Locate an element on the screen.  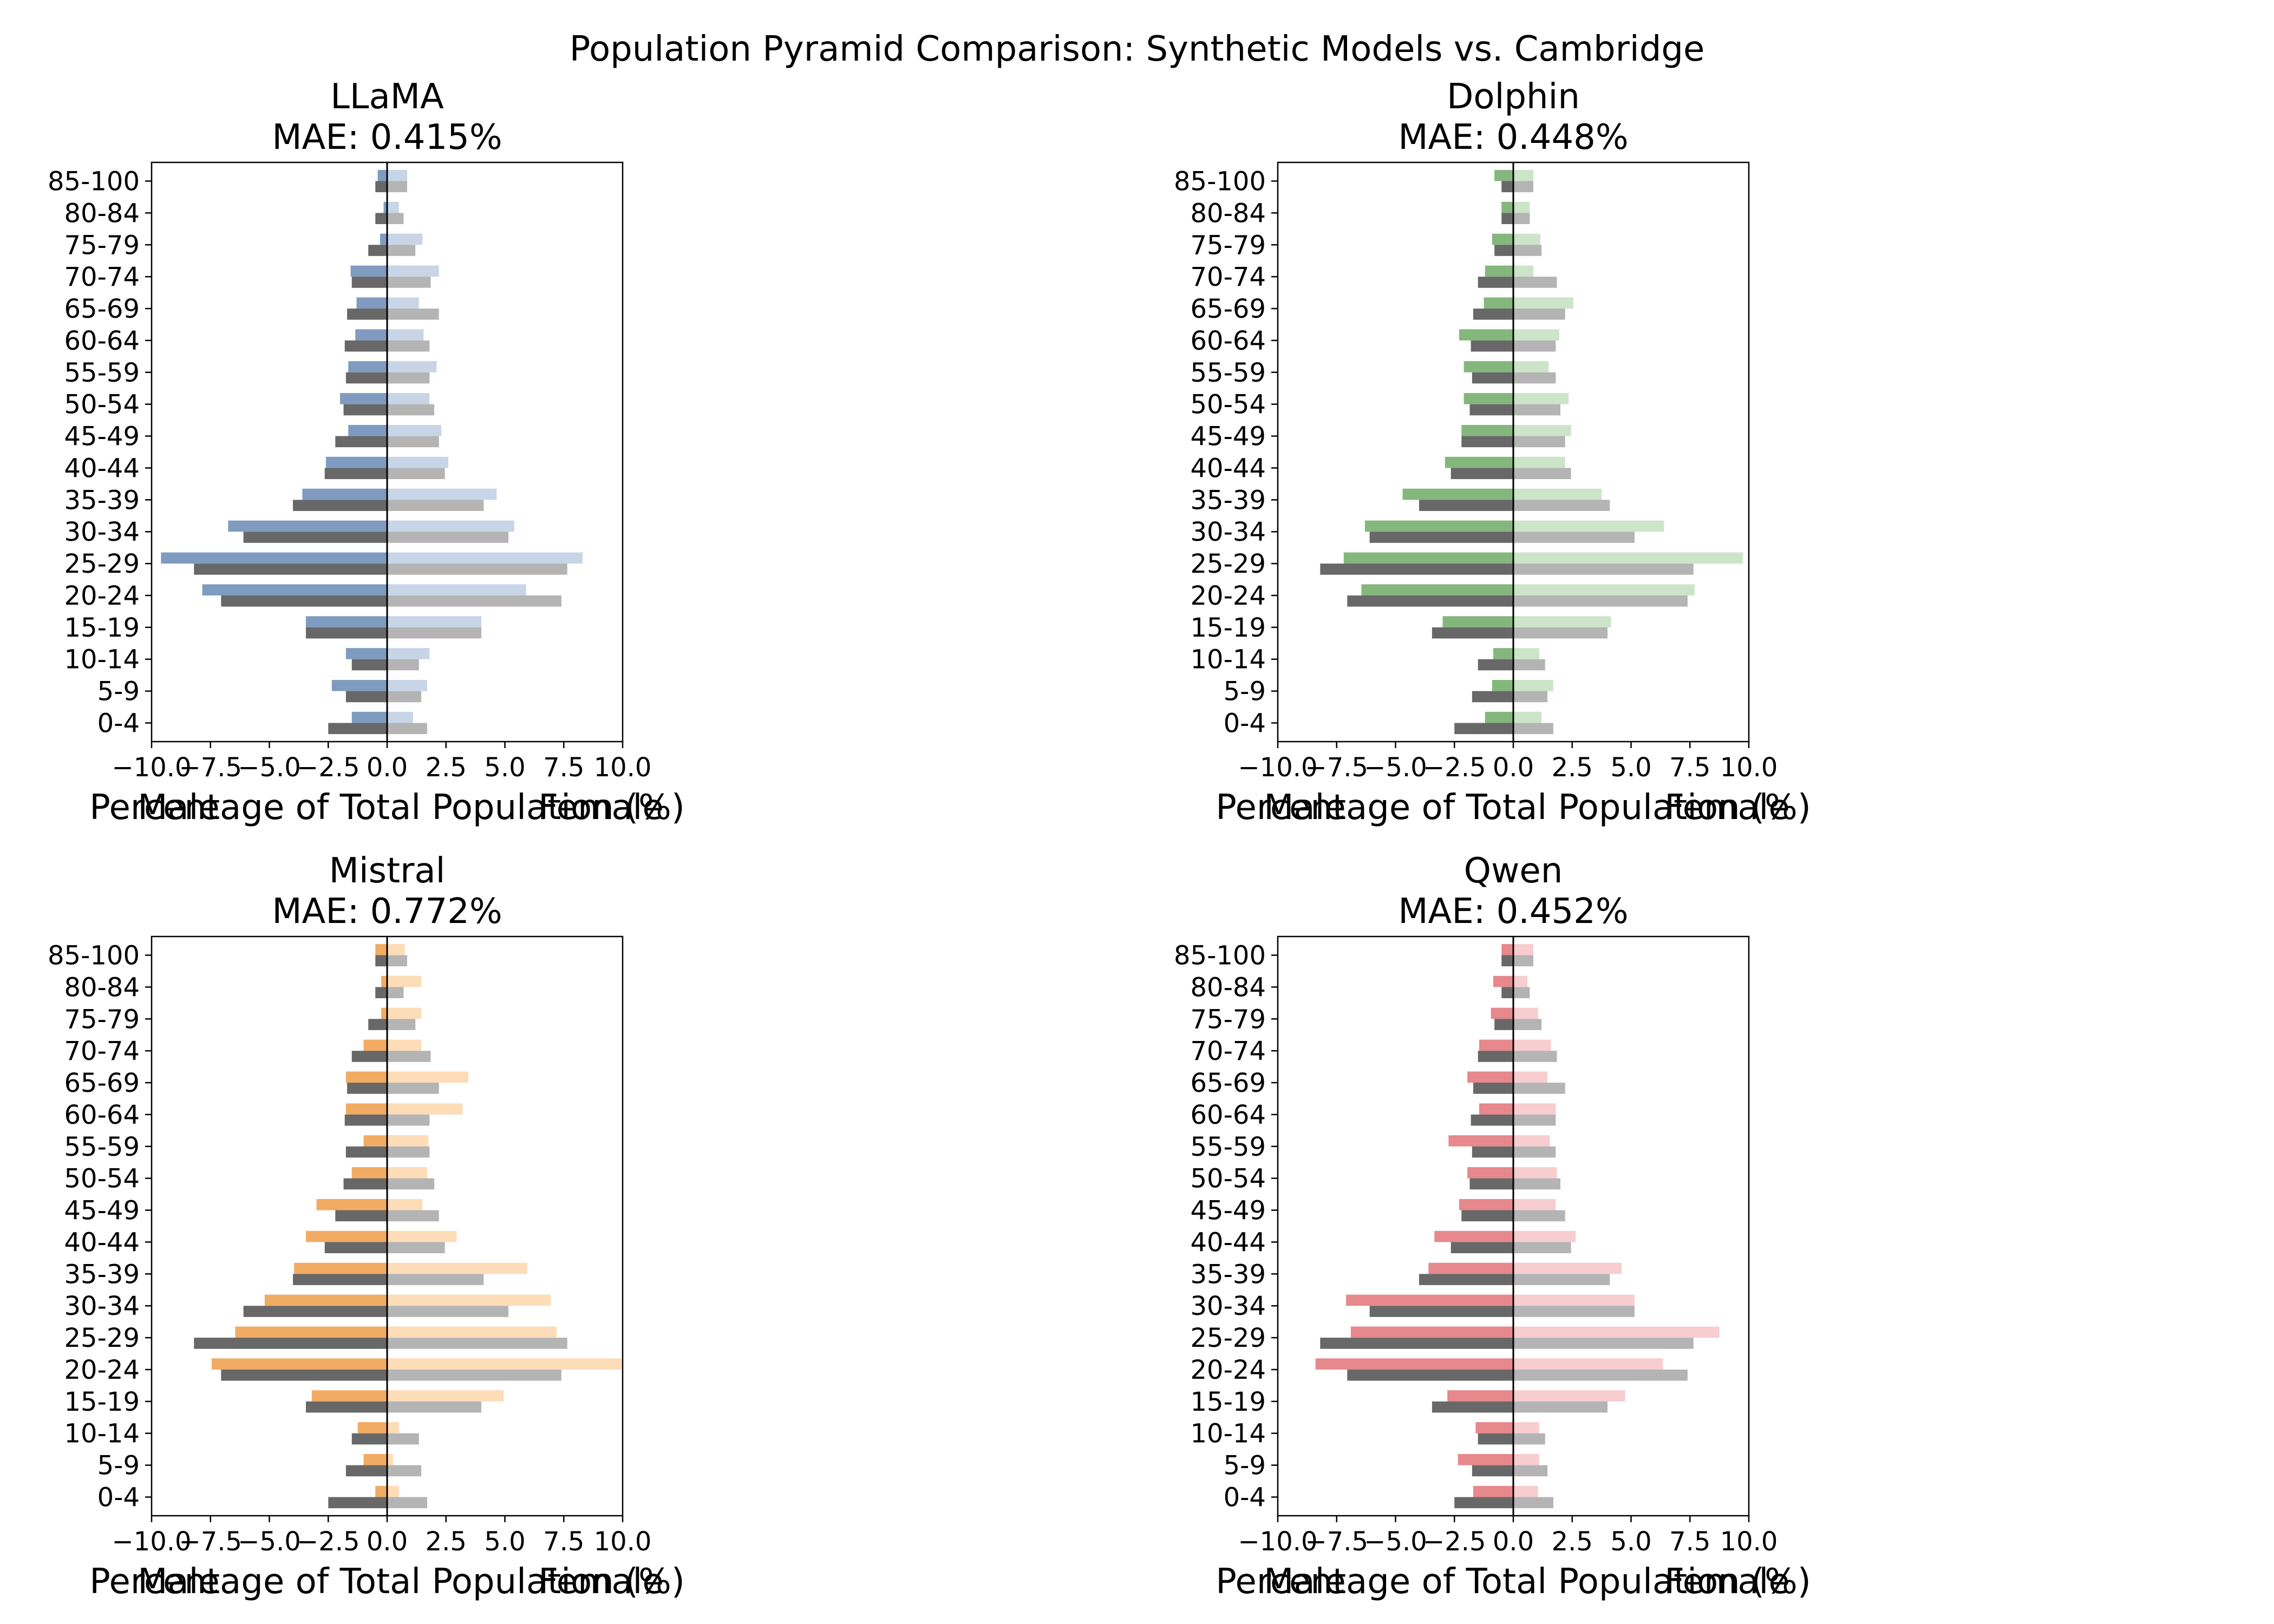
y-tick-label: 40-44 is located at coordinates (1229, 1242).